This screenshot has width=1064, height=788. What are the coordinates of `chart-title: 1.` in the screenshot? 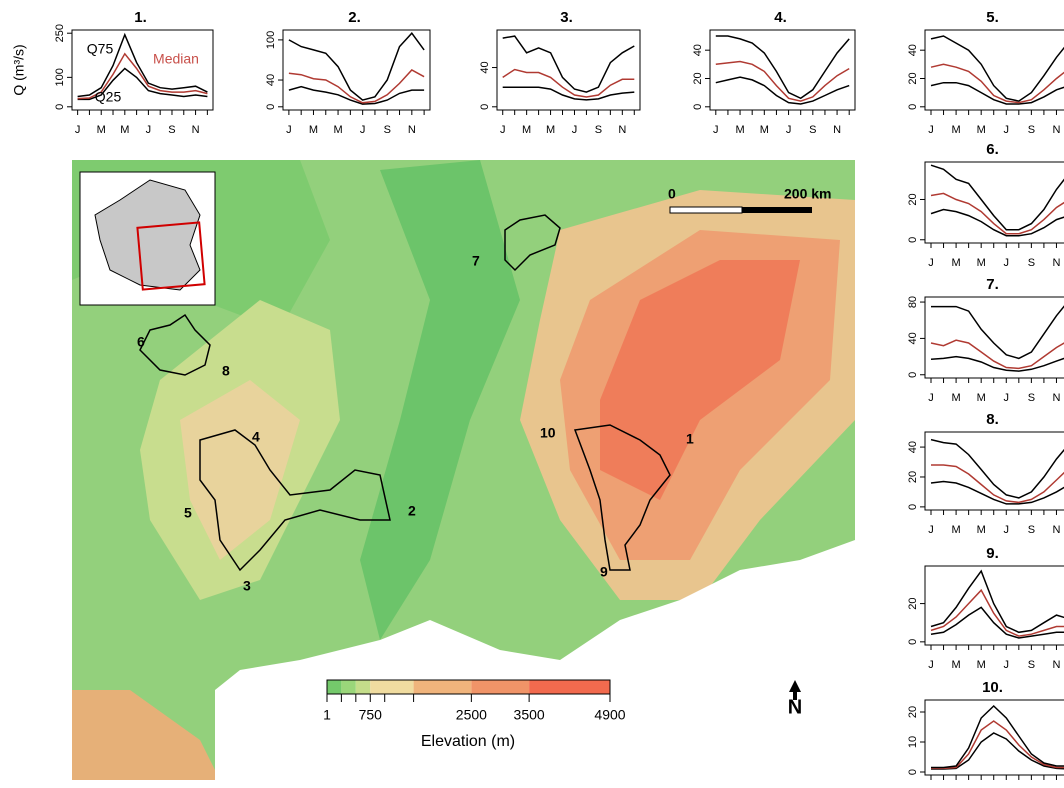 It's located at (140, 17).